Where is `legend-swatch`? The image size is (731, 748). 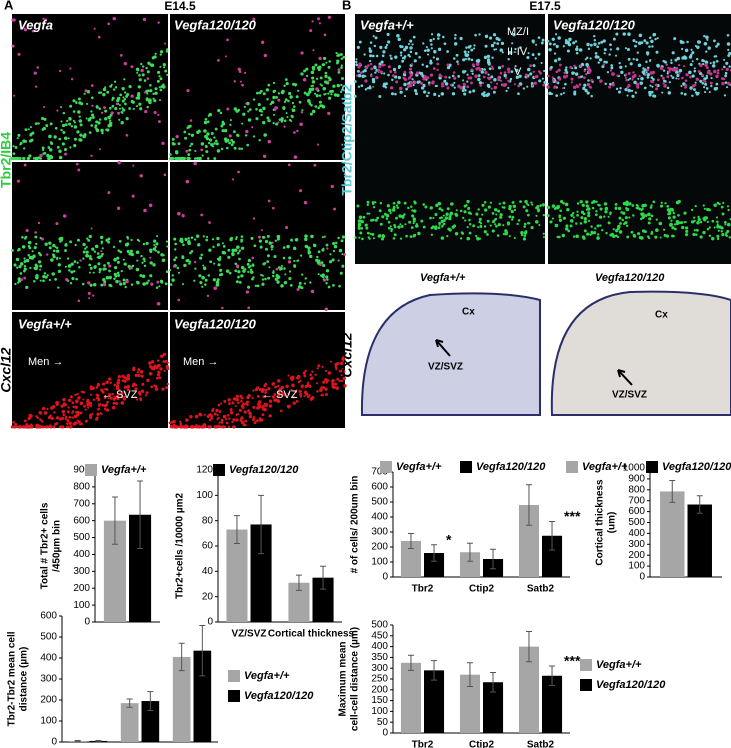 legend-swatch is located at coordinates (652, 467).